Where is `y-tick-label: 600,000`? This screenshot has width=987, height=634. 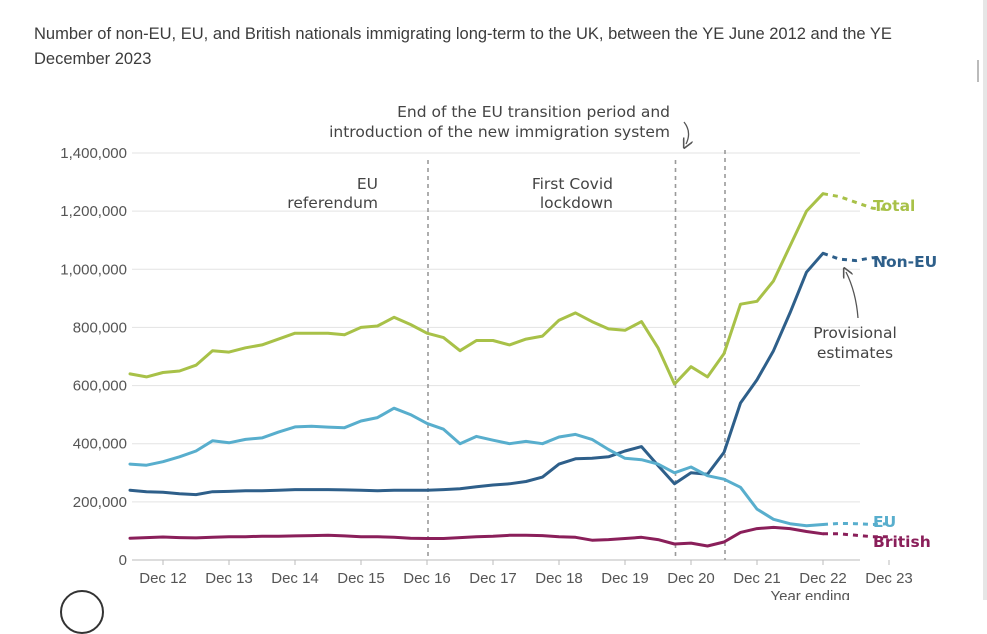 y-tick-label: 600,000 is located at coordinates (100, 386).